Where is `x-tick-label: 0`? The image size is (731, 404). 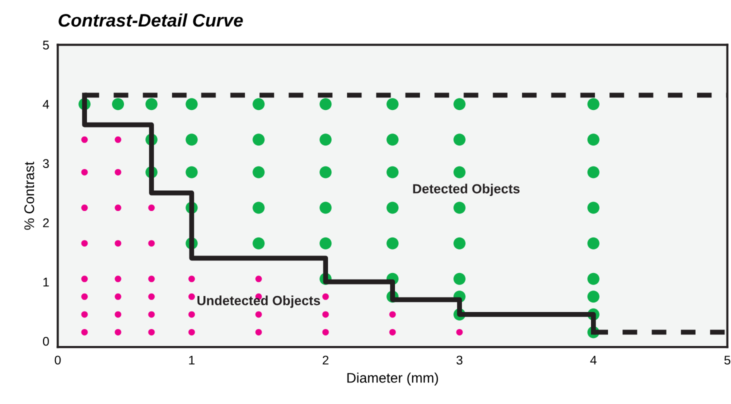 x-tick-label: 0 is located at coordinates (57, 360).